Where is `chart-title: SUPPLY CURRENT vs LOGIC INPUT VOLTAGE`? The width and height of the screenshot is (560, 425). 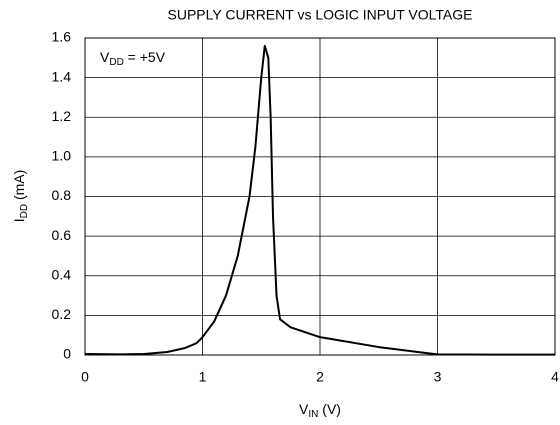 chart-title: SUPPLY CURRENT vs LOGIC INPUT VOLTAGE is located at coordinates (320, 15).